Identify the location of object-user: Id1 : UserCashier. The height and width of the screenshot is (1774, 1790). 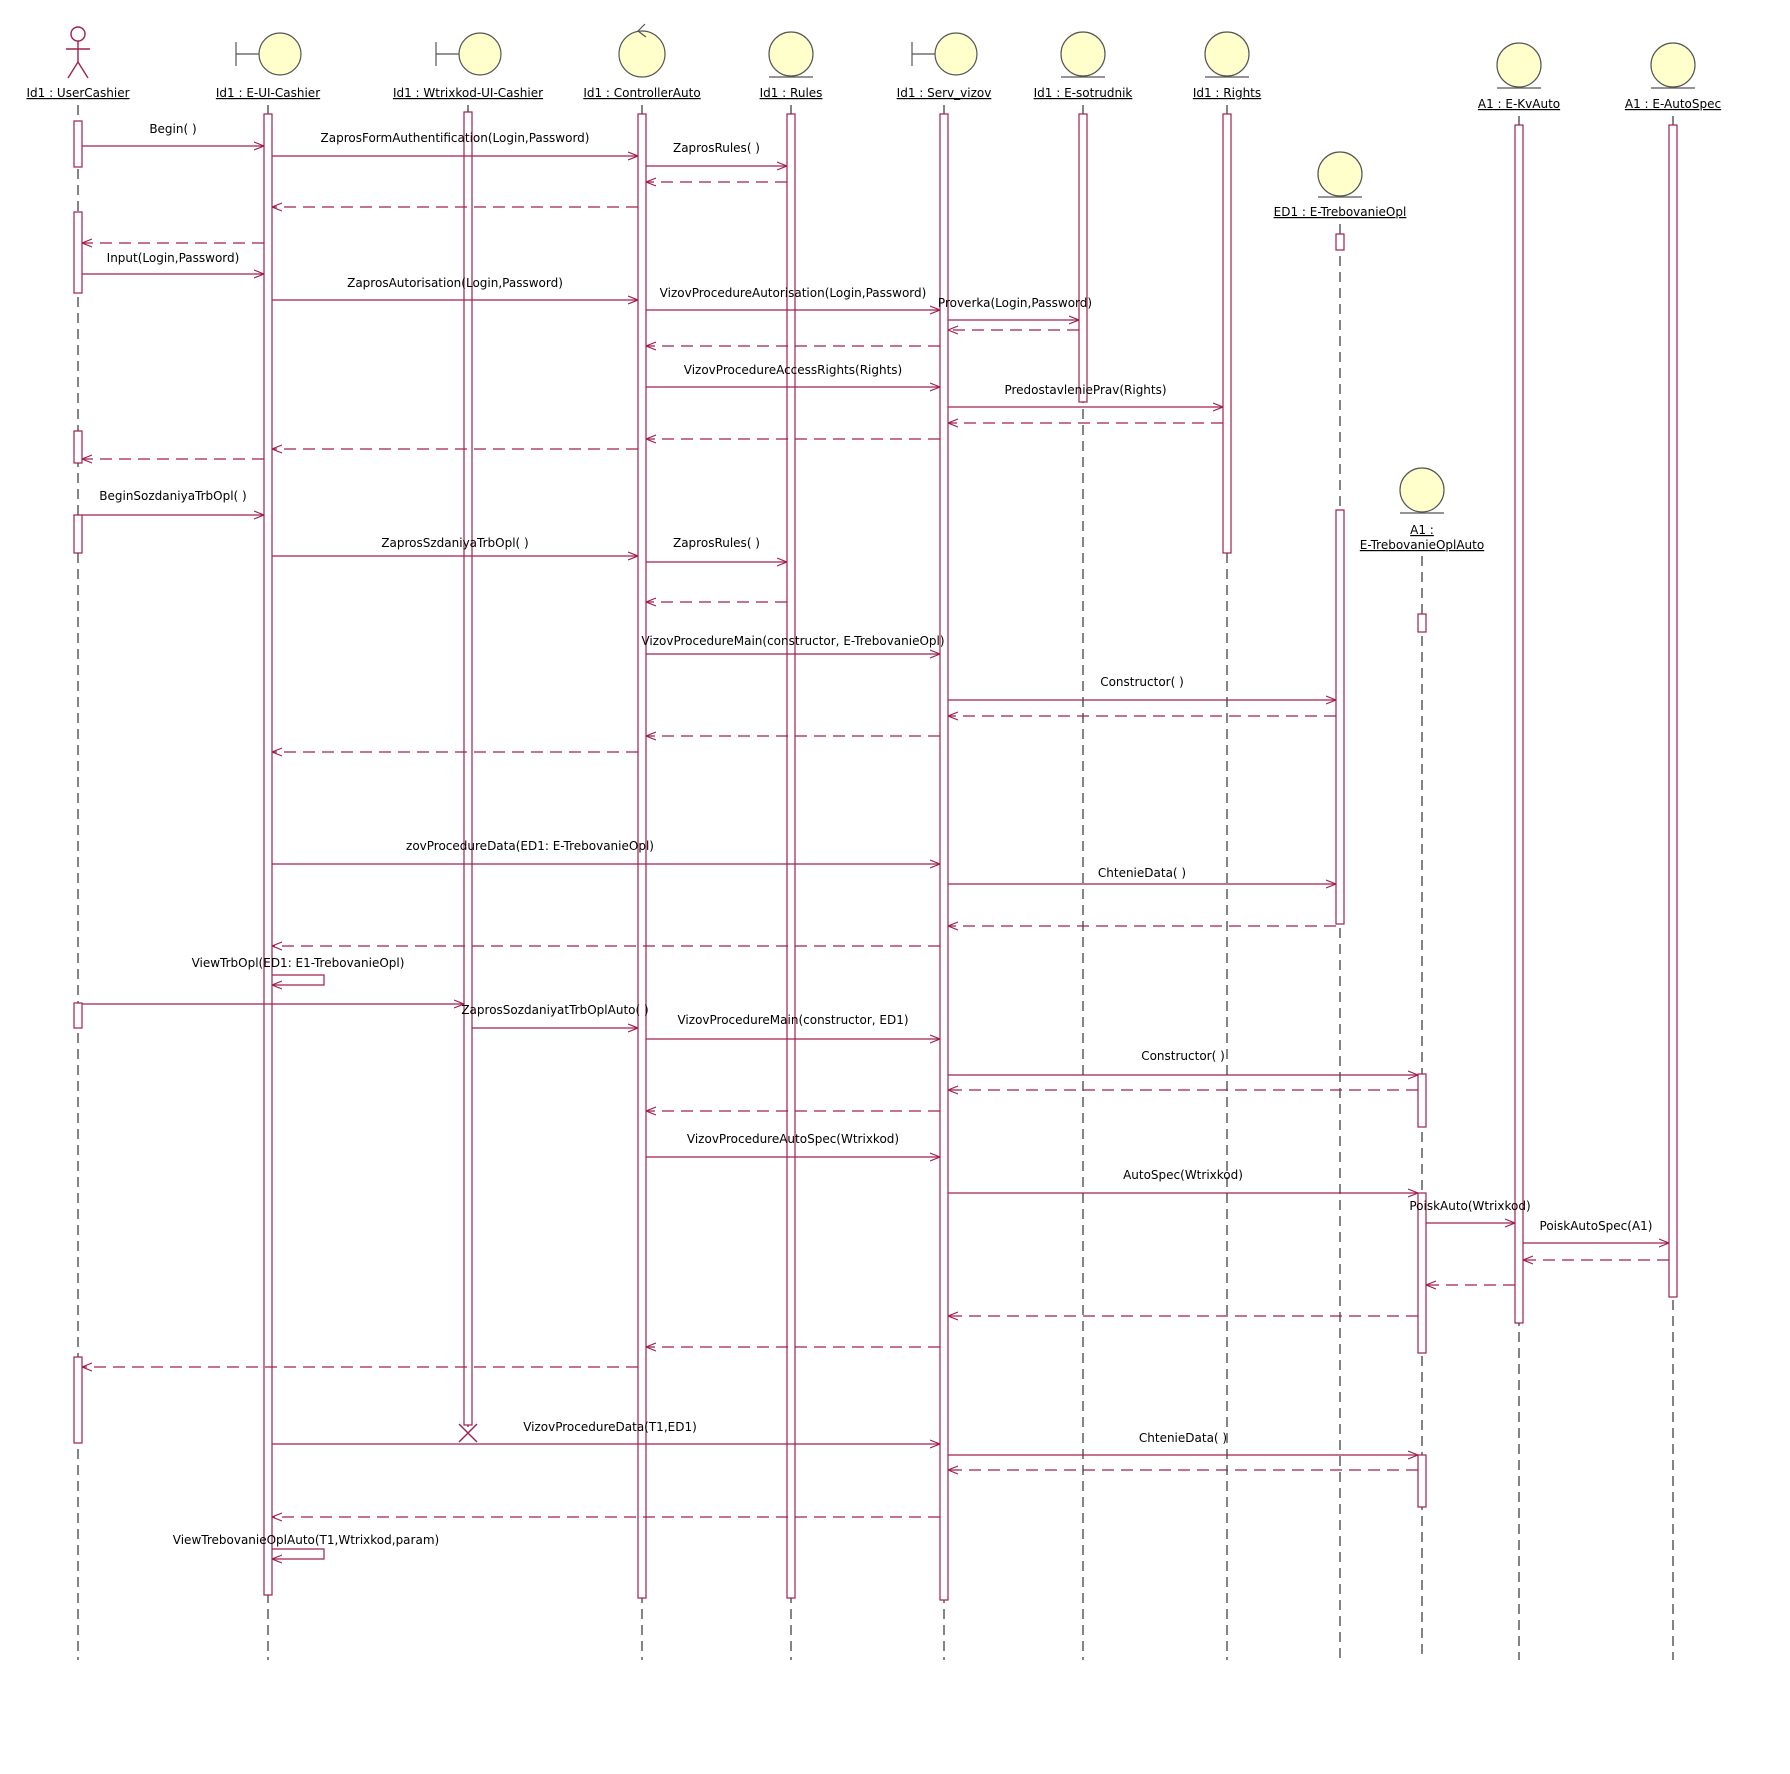
(78, 63).